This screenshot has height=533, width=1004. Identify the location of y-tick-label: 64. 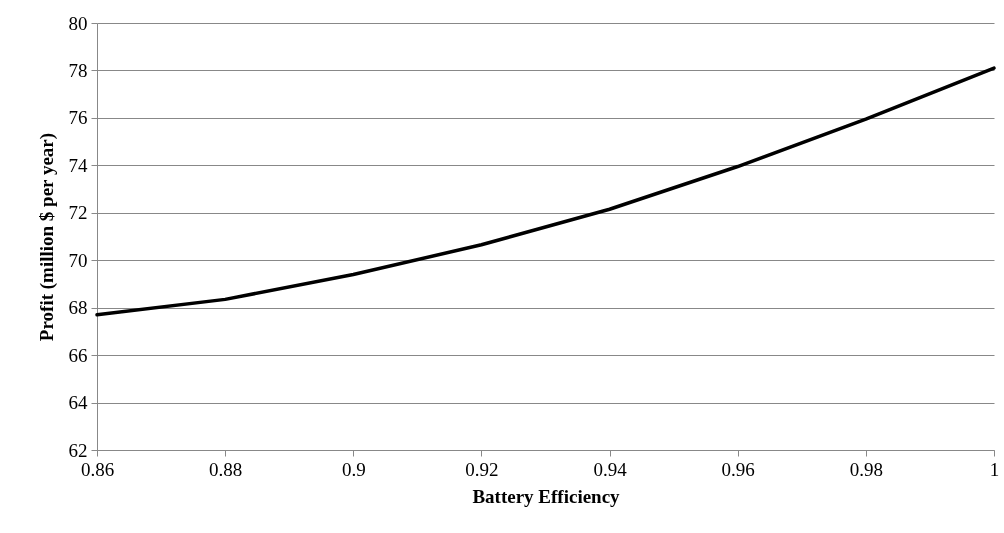
(78, 403).